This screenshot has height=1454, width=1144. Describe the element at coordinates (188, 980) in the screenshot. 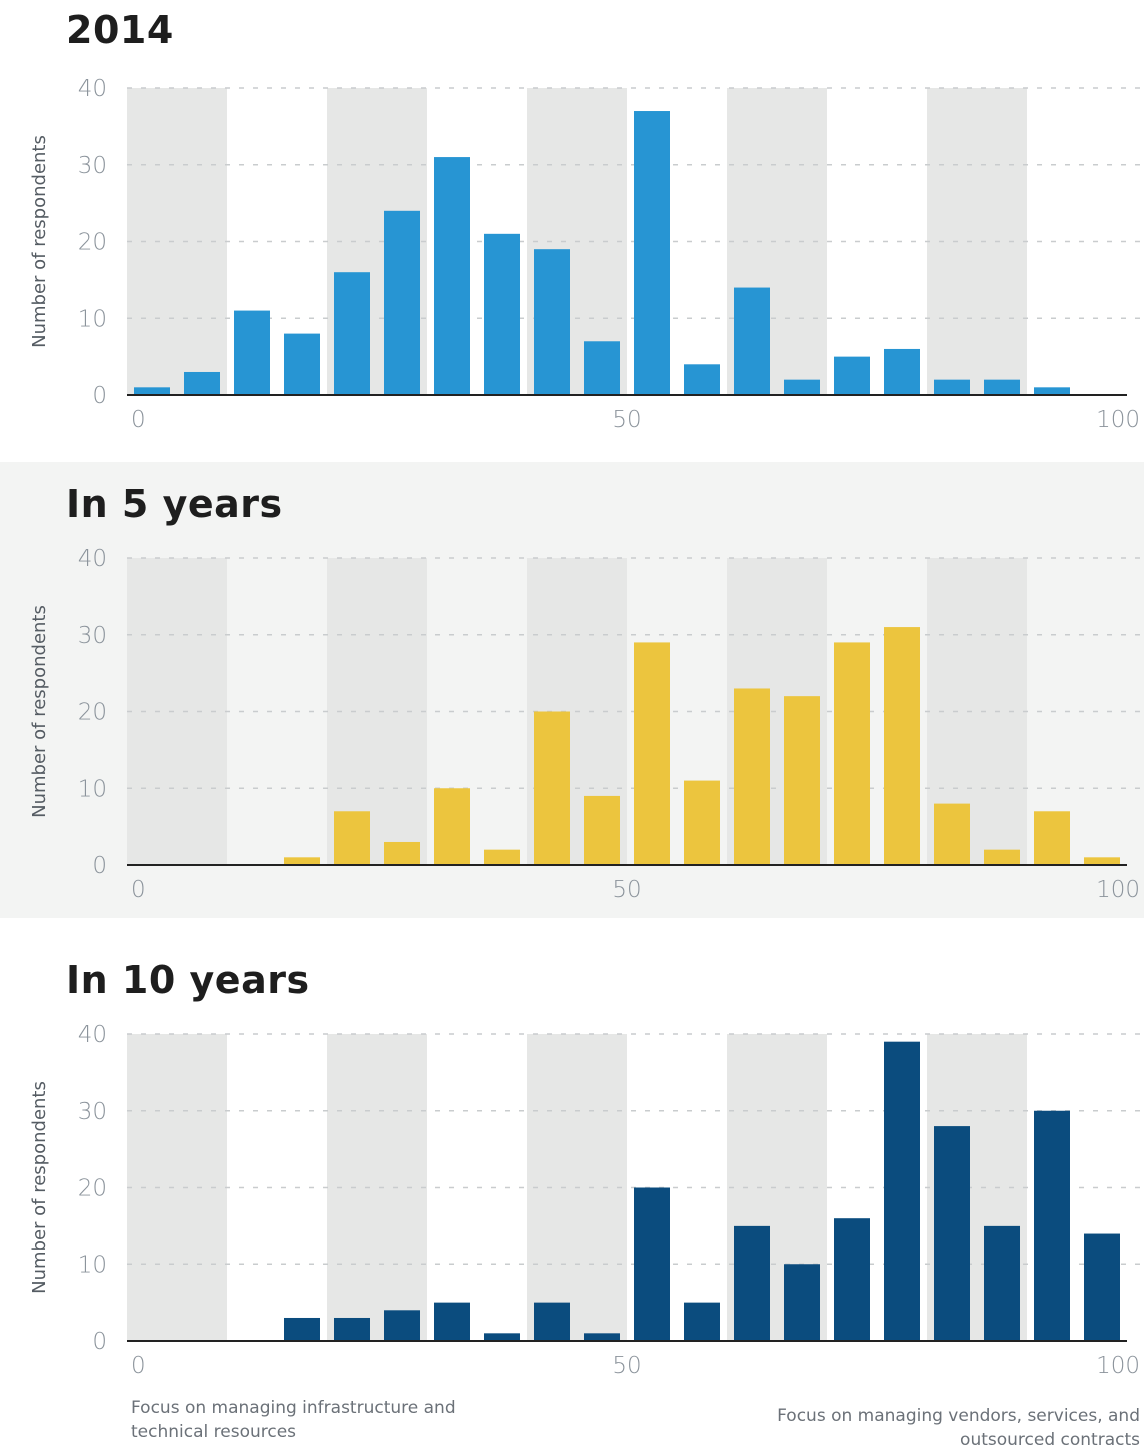

I see `chart-title-10-years: In 10 years` at that location.